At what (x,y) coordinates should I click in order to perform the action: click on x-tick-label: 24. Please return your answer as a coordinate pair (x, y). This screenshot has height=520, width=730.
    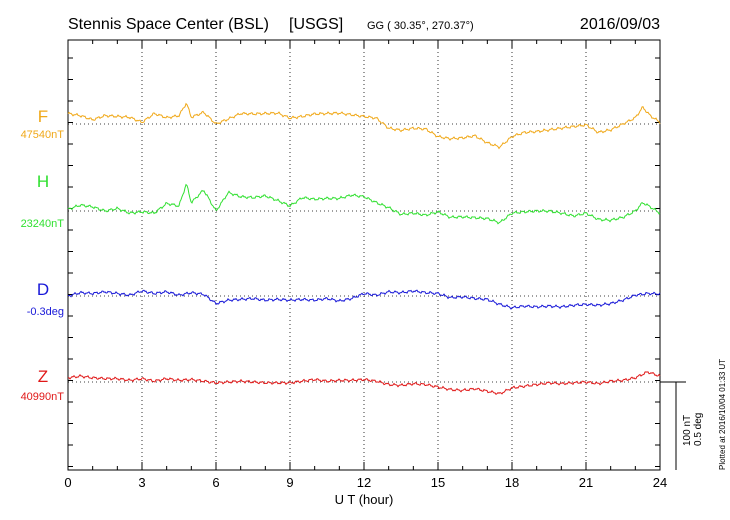
    Looking at the image, I should click on (660, 482).